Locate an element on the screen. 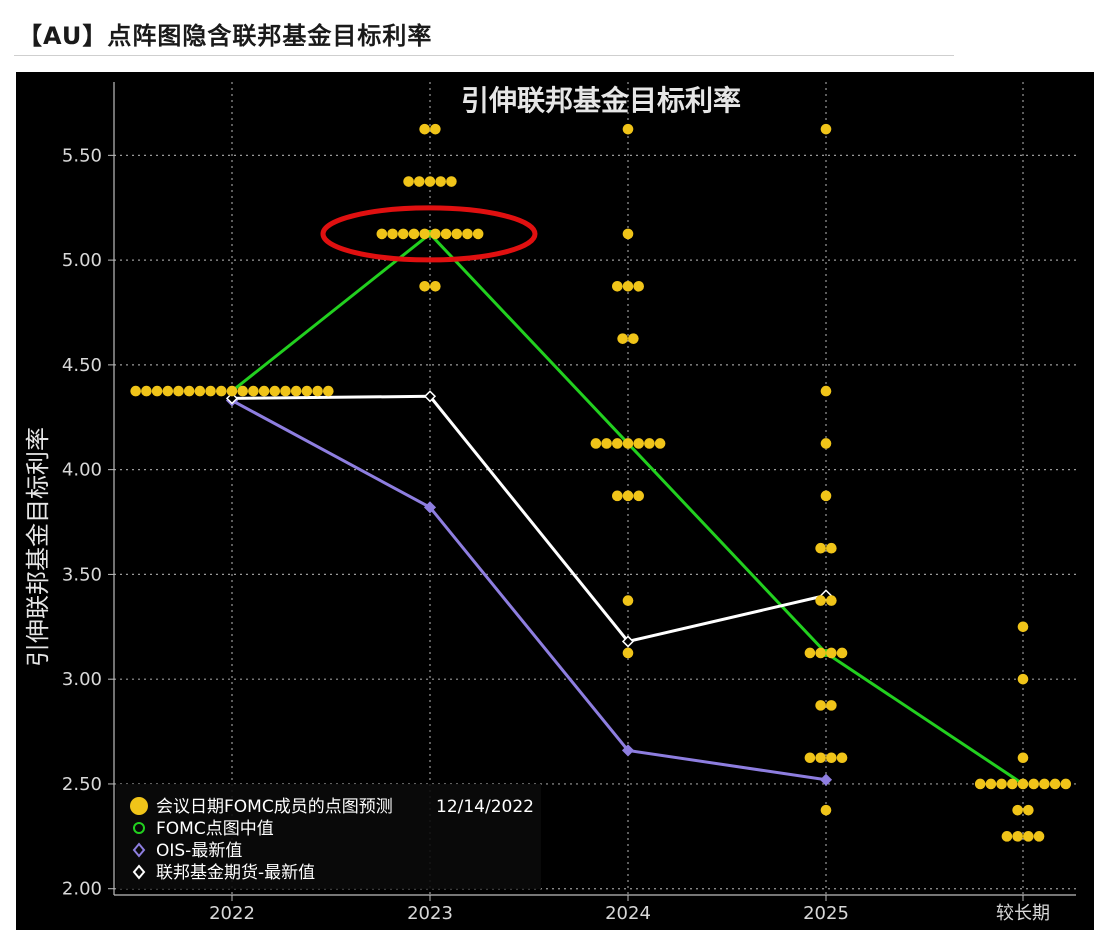 The image size is (1102, 938). x-tick-label: 2022 is located at coordinates (232, 913).